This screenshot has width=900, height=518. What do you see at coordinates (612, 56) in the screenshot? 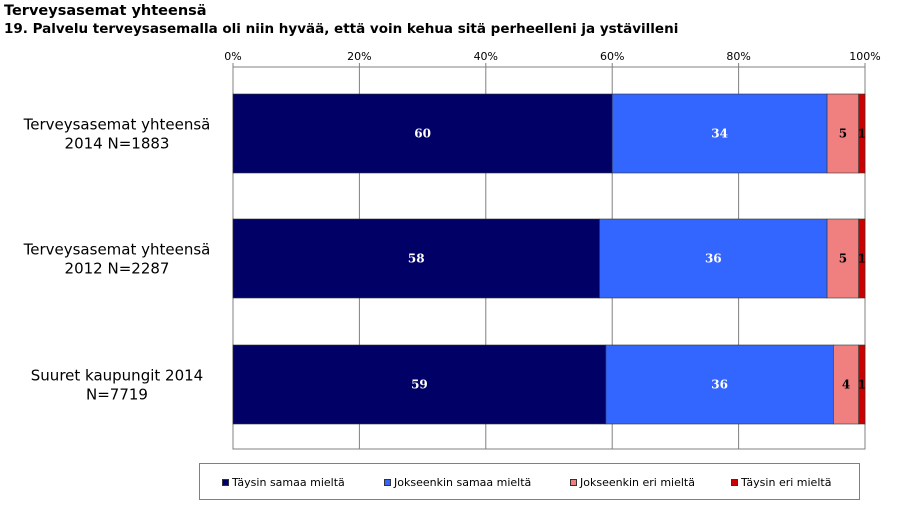
I see `x-tick-label: 60%` at bounding box center [612, 56].